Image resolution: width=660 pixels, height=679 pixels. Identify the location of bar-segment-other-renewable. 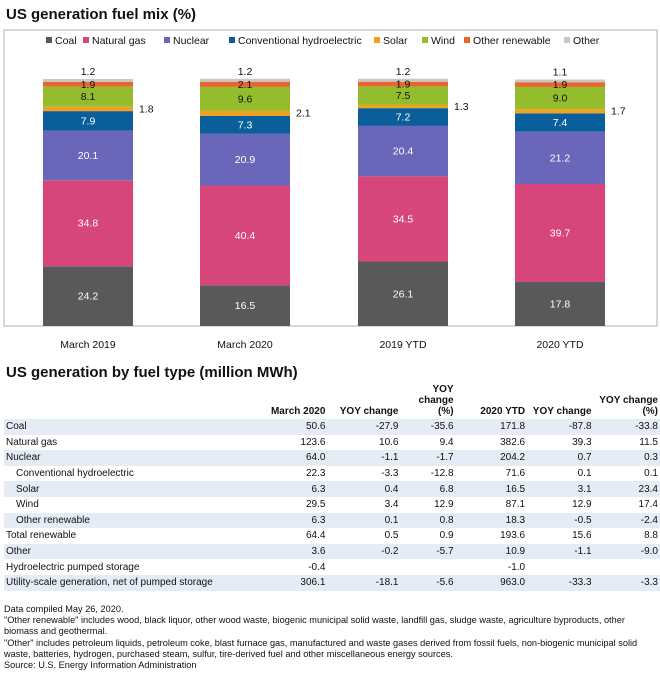
(560, 84).